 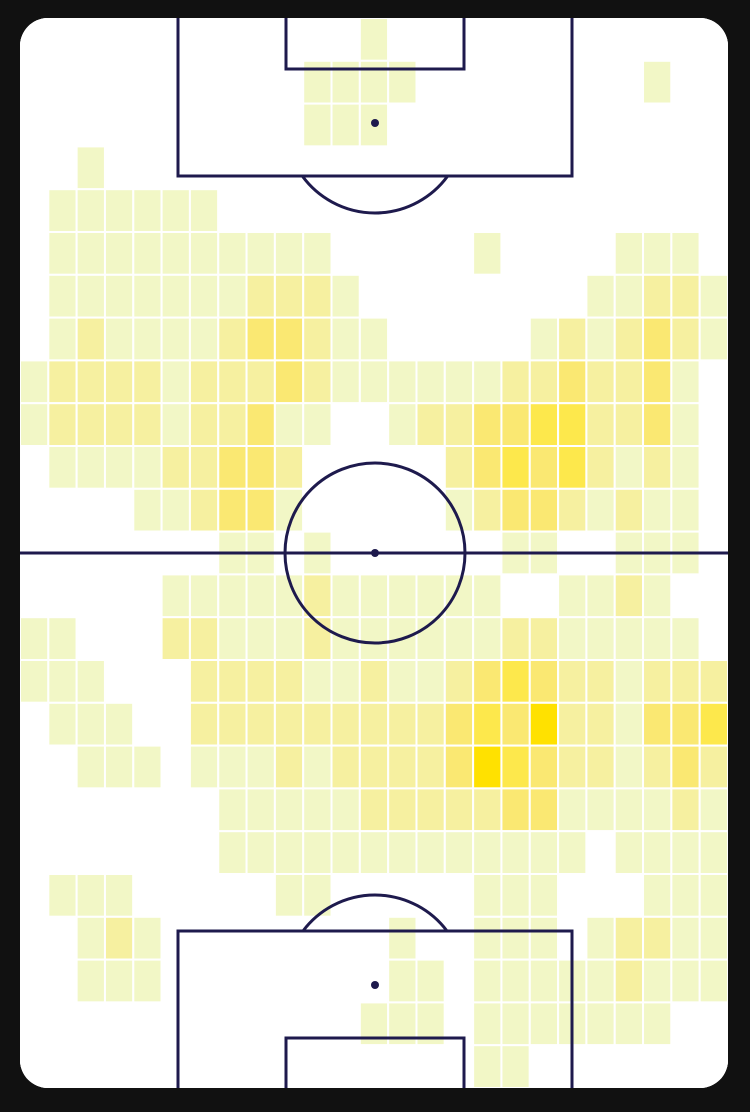 I want to click on center-spot, so click(x=375, y=553).